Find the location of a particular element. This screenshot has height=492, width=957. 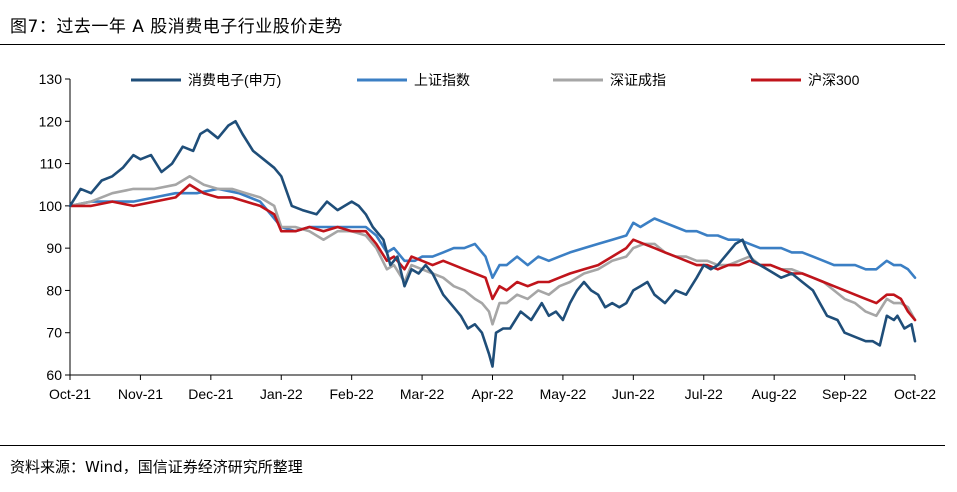

y-tick-label-70: 70 is located at coordinates (54, 333).